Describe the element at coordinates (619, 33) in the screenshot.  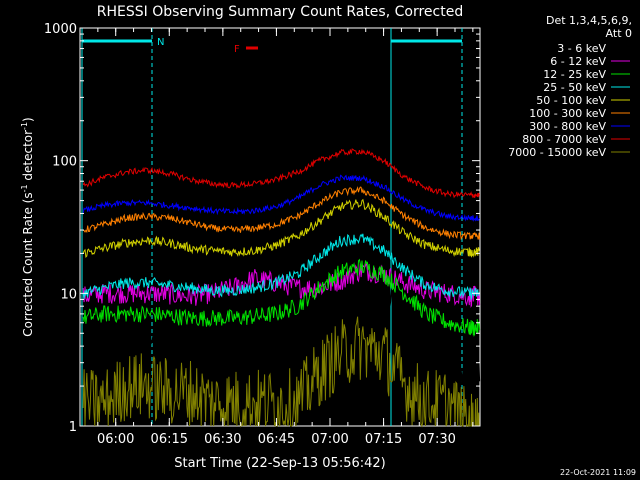
I see `legend-header-2: Att 0` at that location.